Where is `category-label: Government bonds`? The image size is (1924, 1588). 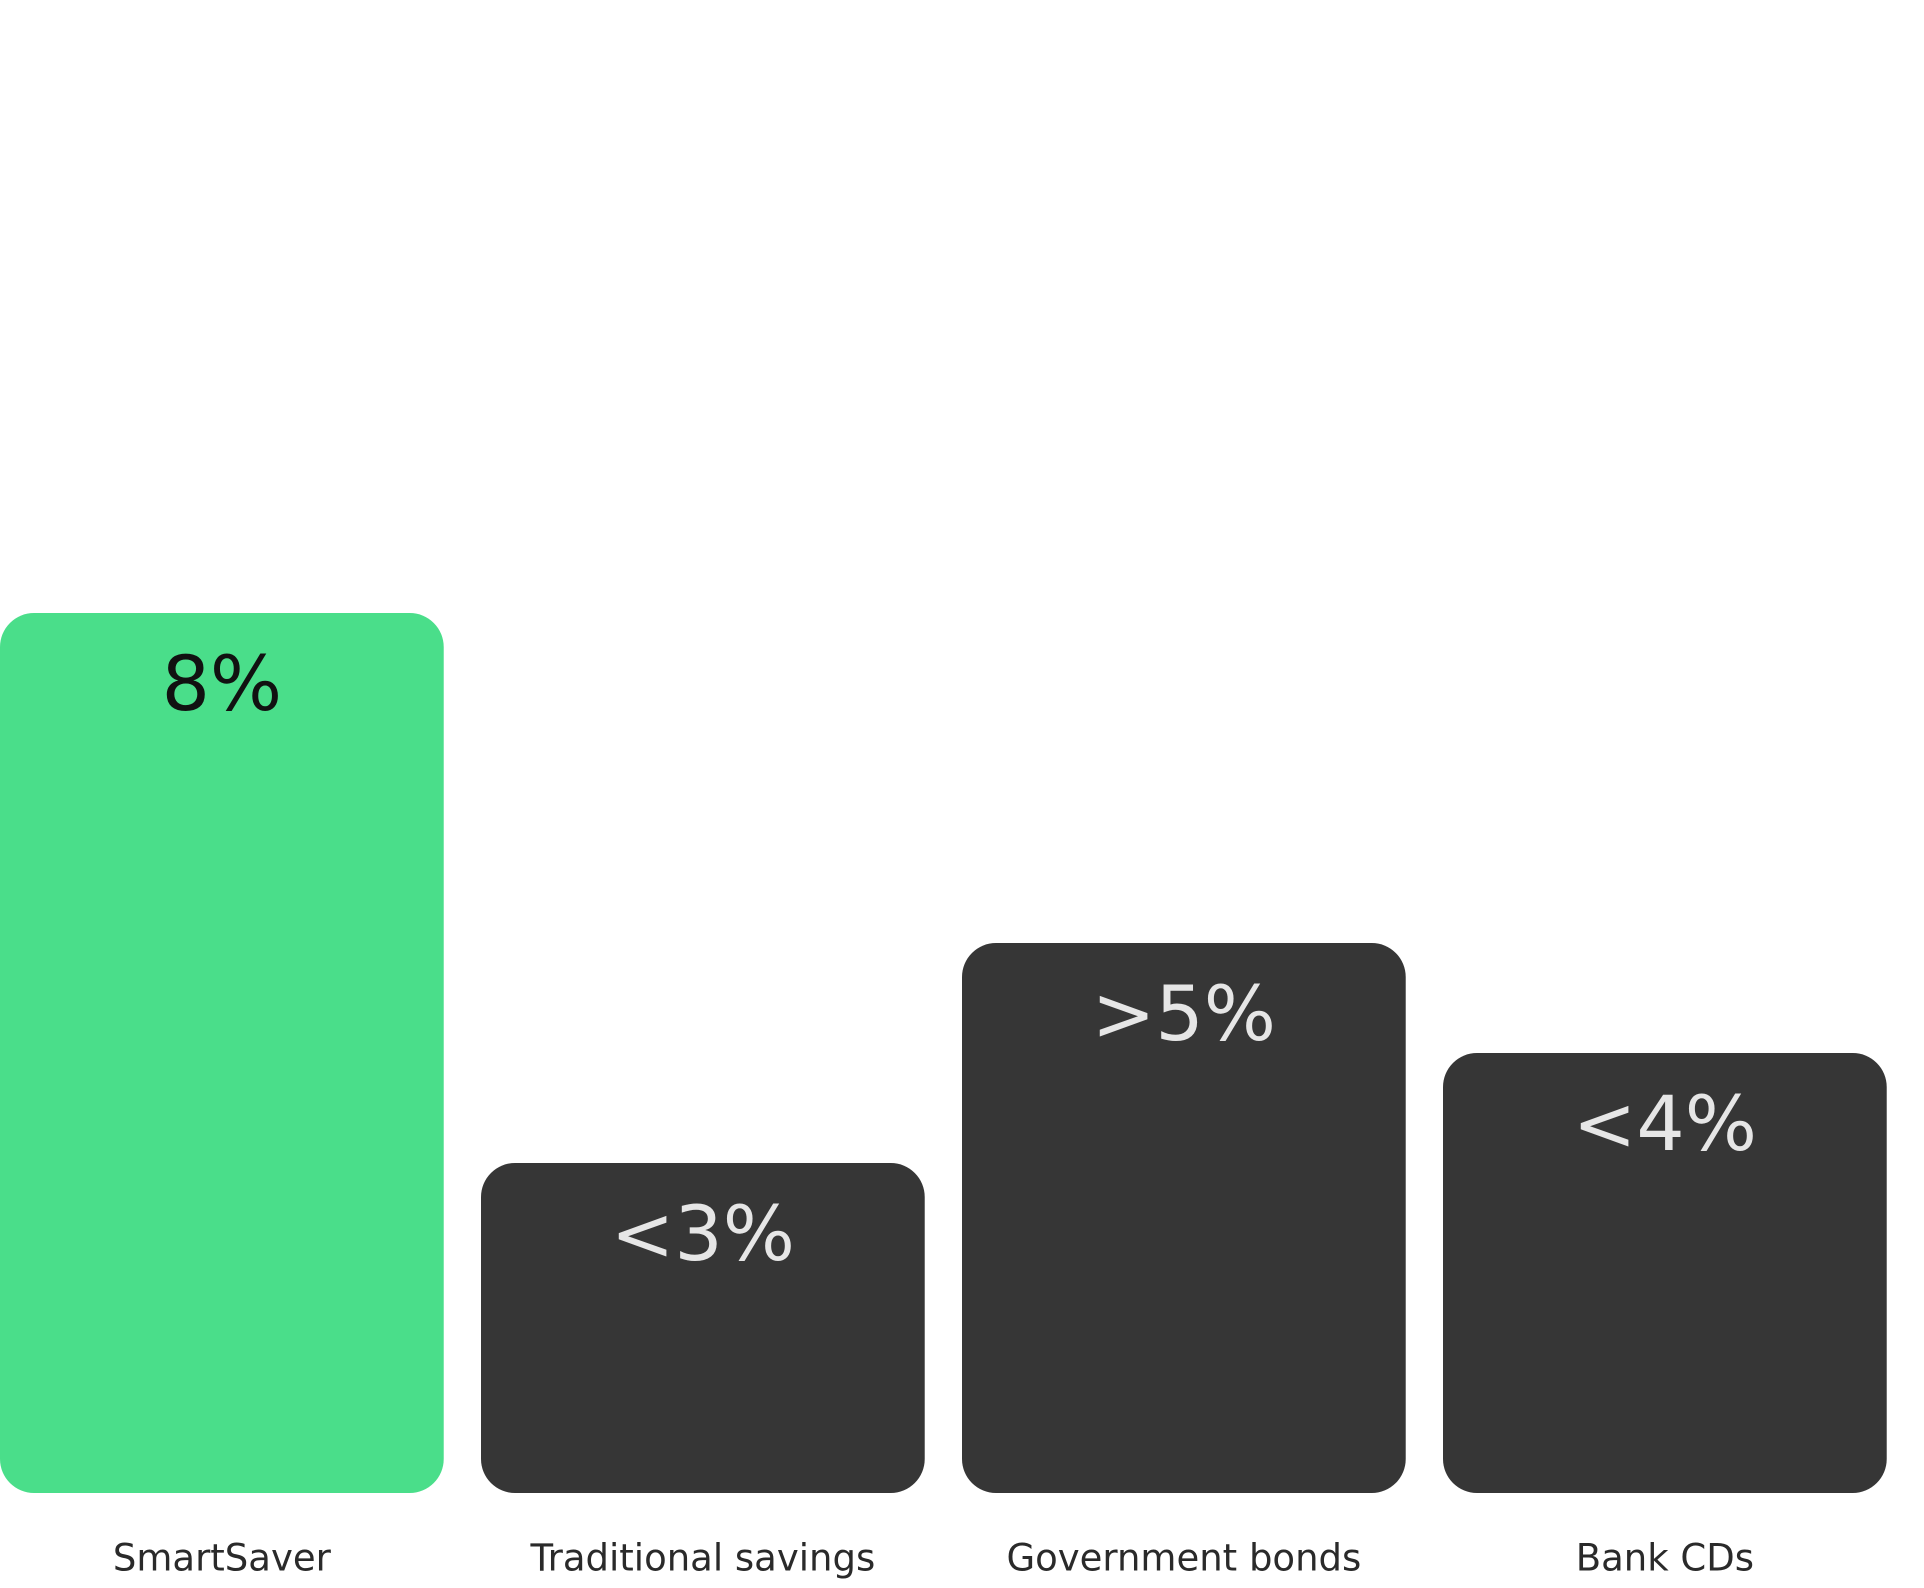
category-label: Government bonds is located at coordinates (1183, 1558).